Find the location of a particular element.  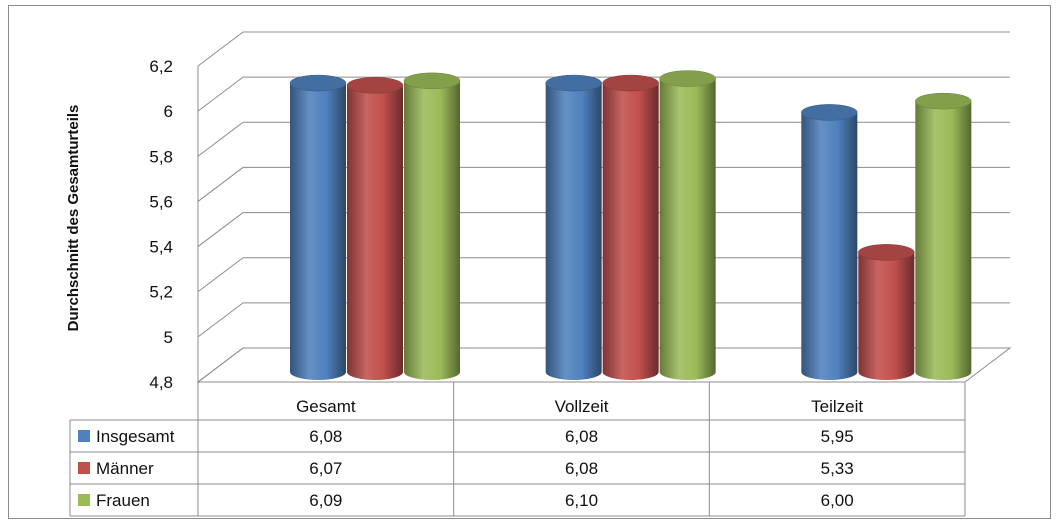

x-tick-label: Teilzeit is located at coordinates (837, 406).